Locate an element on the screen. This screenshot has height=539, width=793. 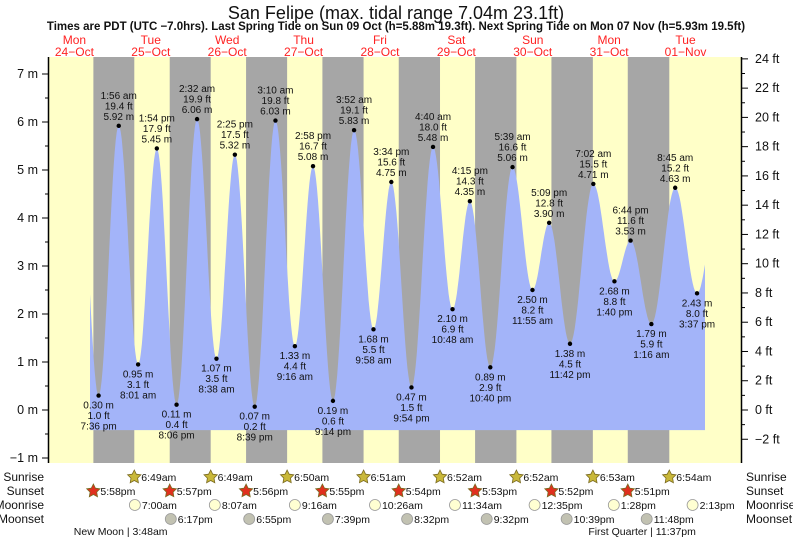
tide-meters: 3.53 m is located at coordinates (630, 232).